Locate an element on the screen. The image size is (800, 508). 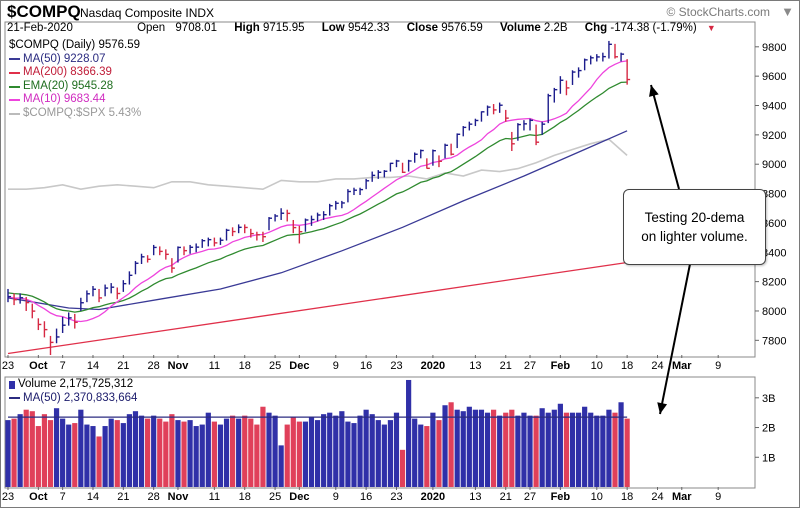
chg-down-icon: ▼ is located at coordinates (711, 28).